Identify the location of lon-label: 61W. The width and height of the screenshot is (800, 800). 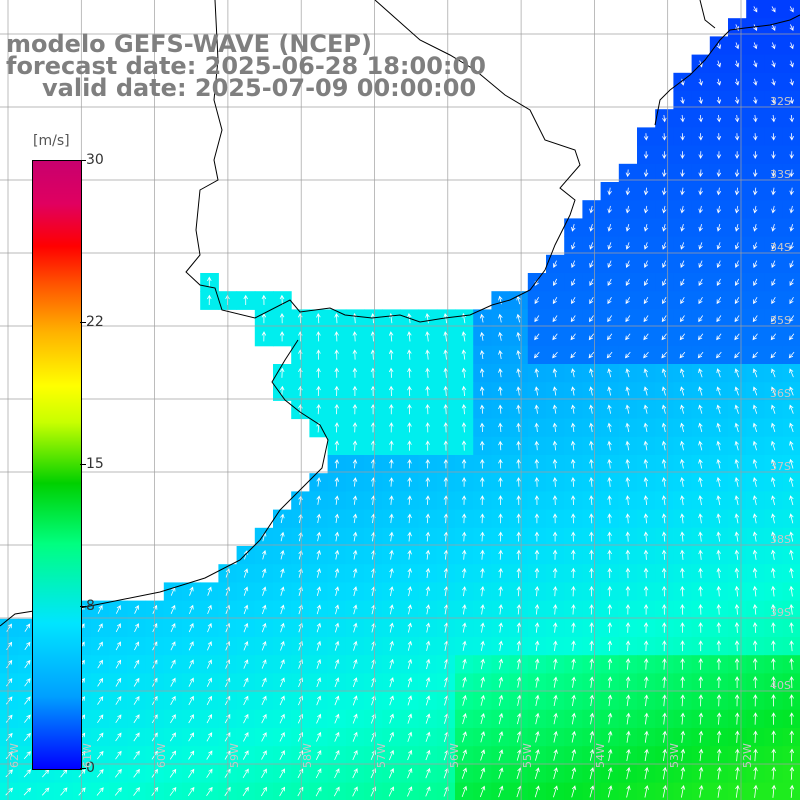
(88, 755).